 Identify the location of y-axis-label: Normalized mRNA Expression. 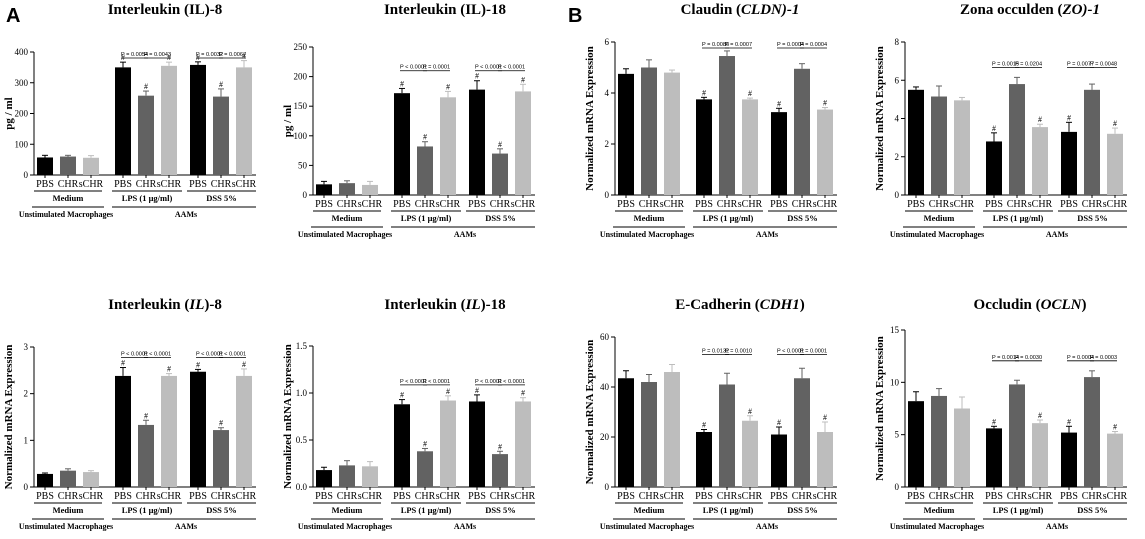
(880, 118).